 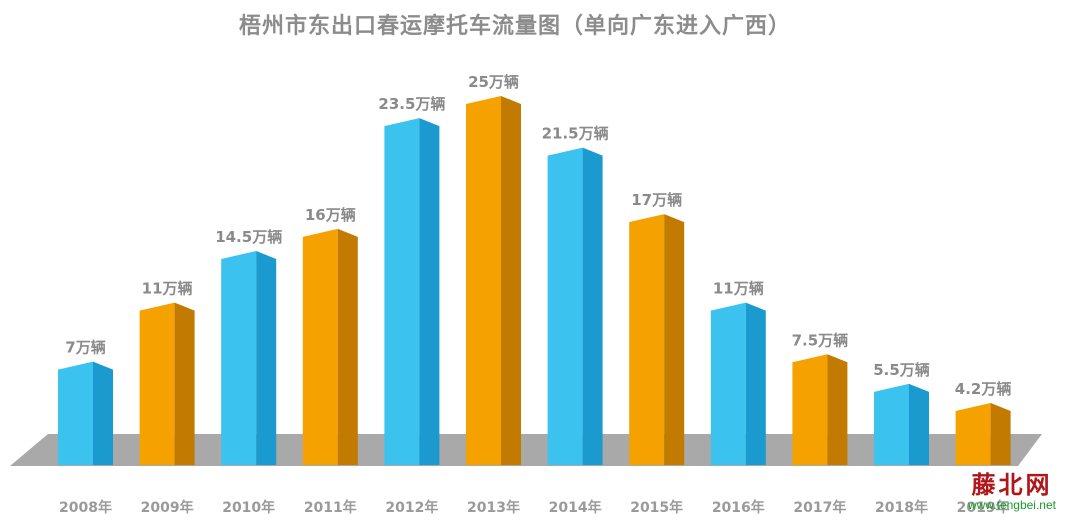 I want to click on x-tick-label: 2009年, so click(x=167, y=507).